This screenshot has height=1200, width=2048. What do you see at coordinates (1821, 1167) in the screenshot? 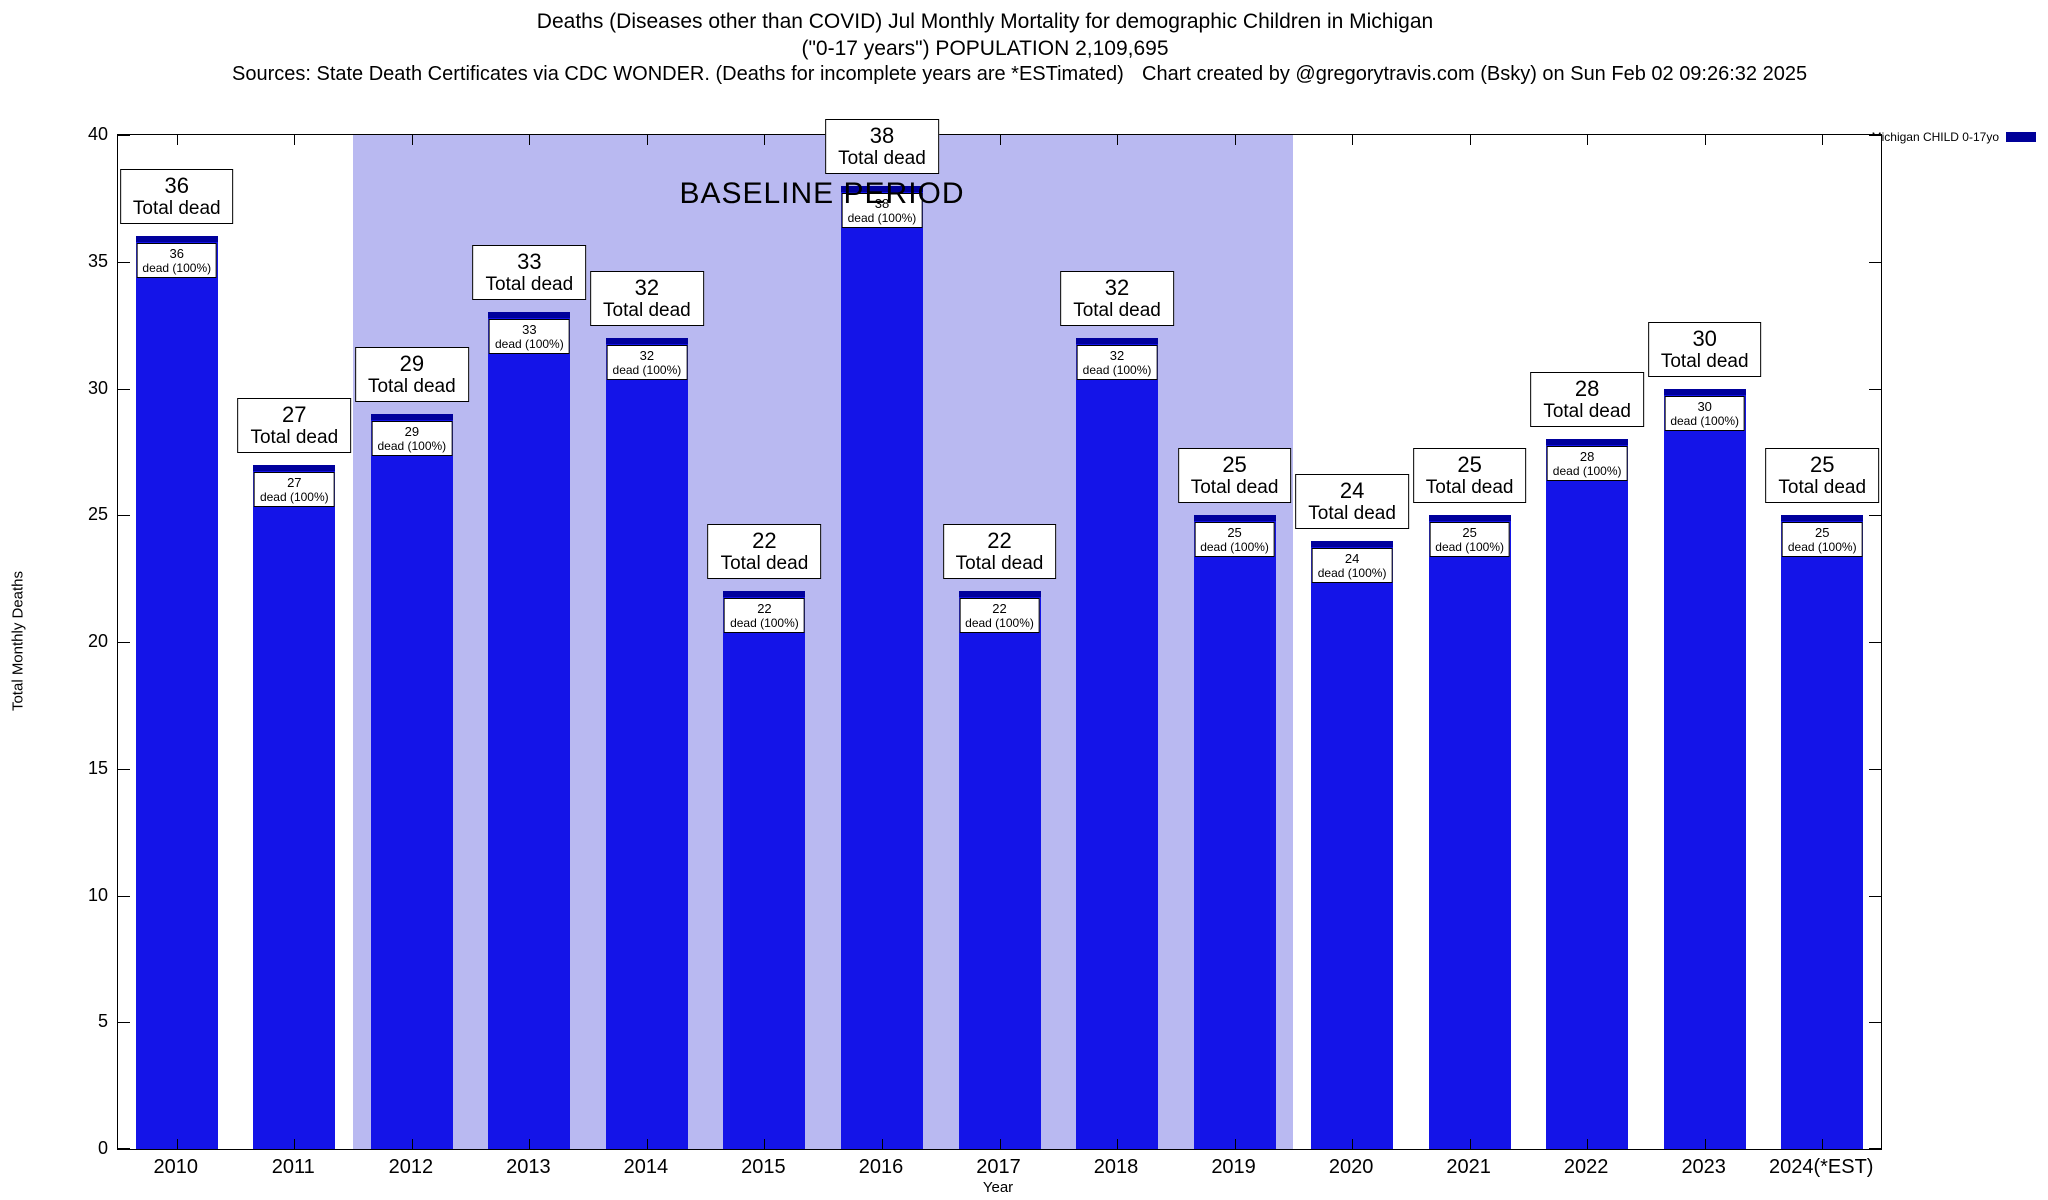
I see `x-axis-category-label: 2024(*EST)` at bounding box center [1821, 1167].